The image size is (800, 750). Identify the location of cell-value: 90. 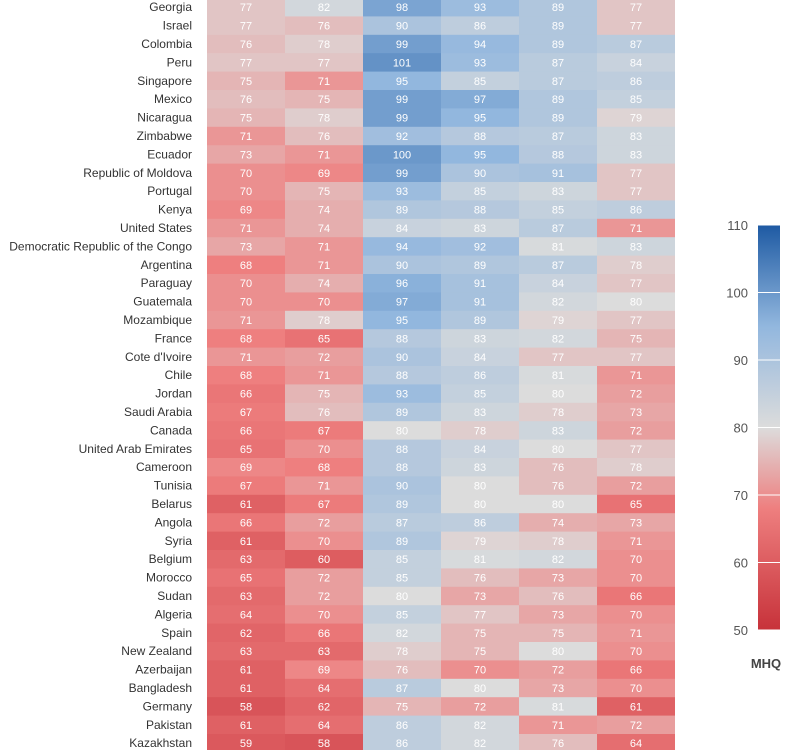
(402, 487).